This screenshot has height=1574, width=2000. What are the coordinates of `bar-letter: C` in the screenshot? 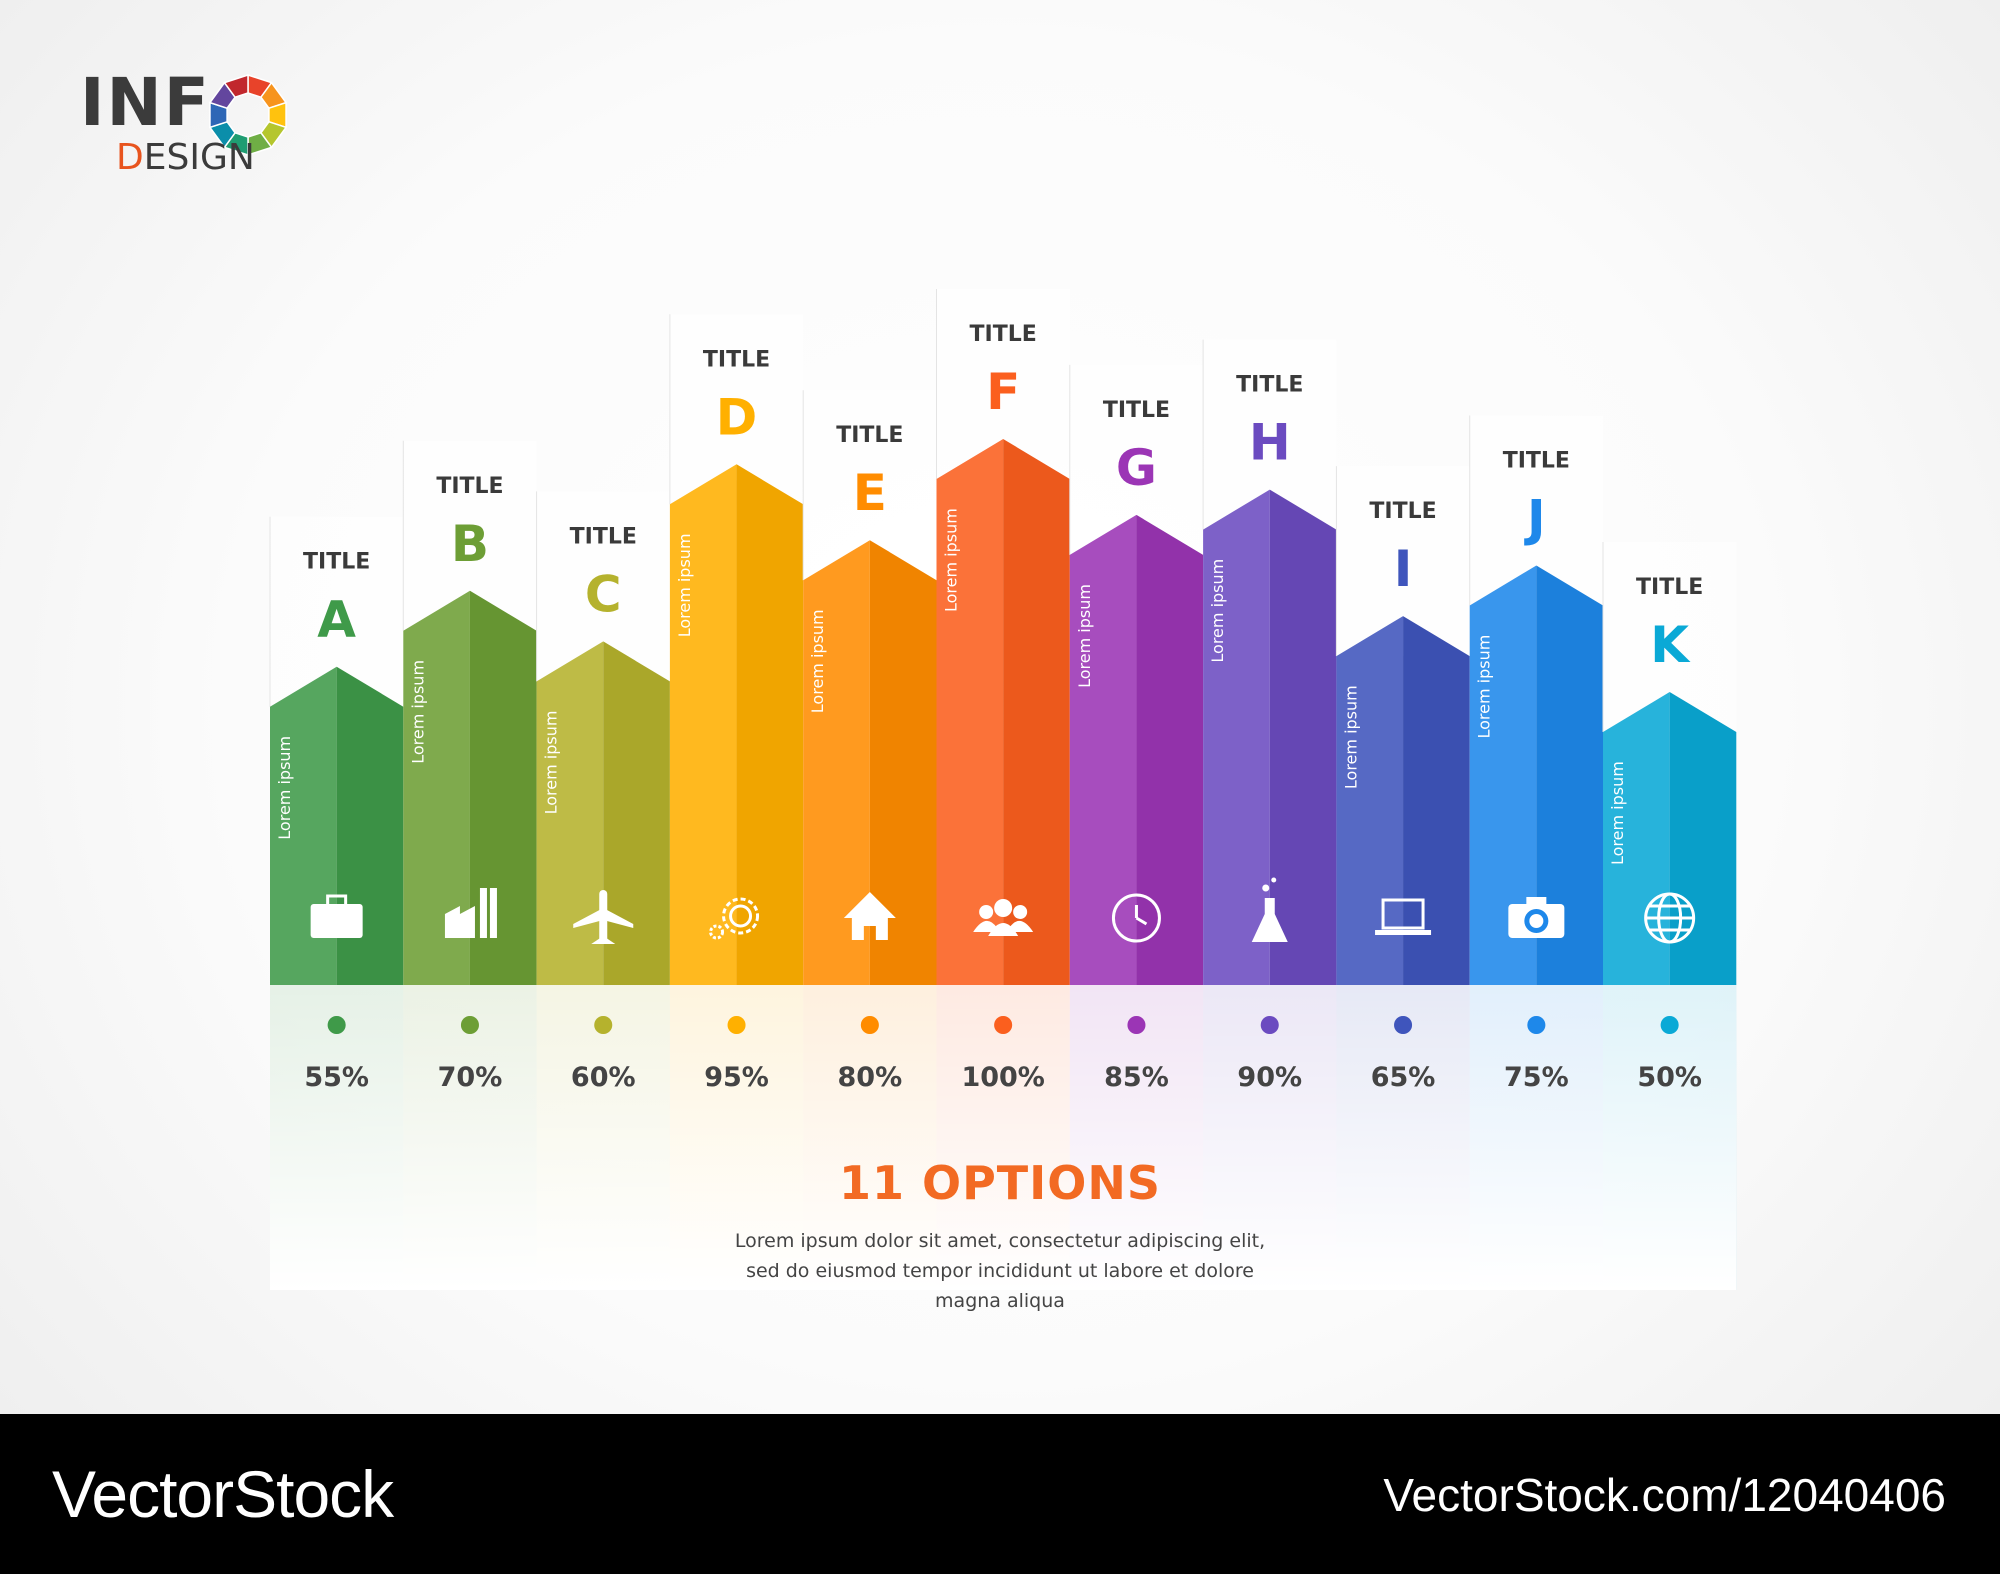 It's located at (603, 594).